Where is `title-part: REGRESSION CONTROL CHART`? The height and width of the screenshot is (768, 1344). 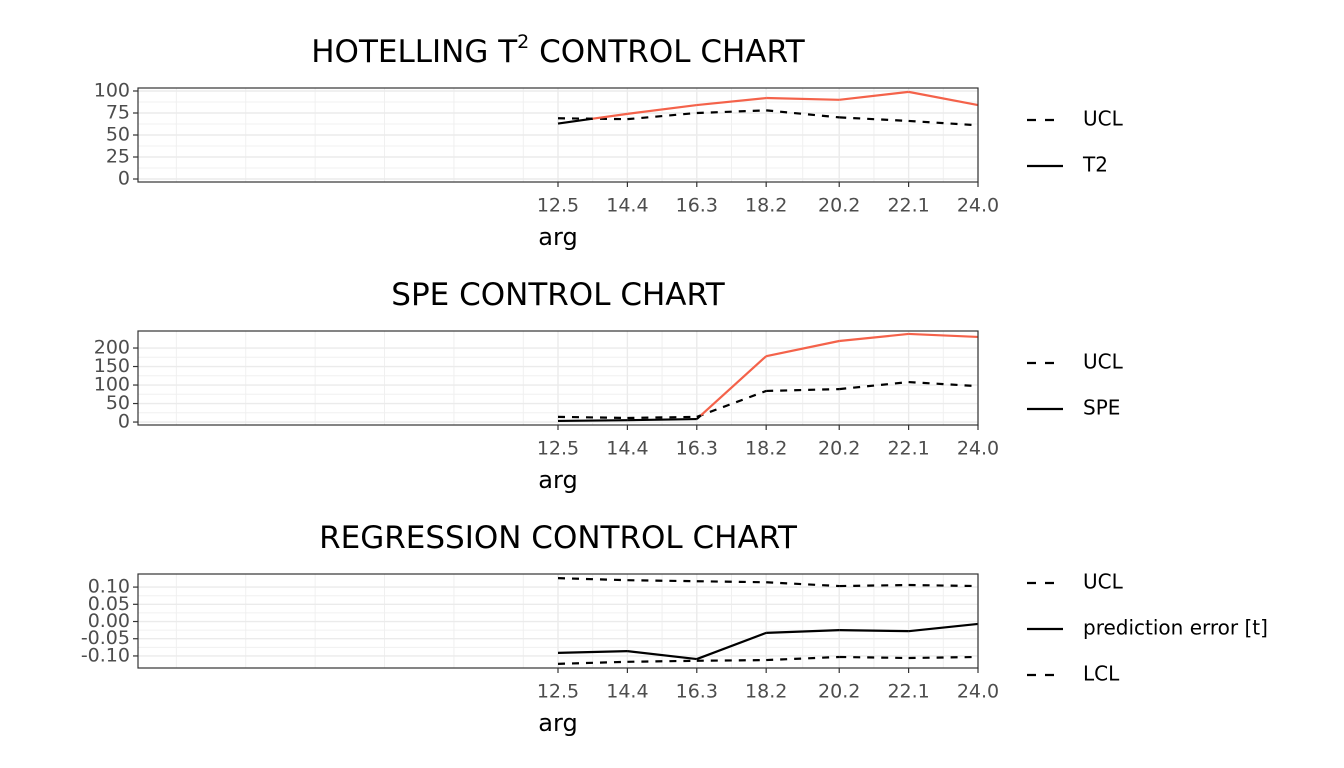
title-part: REGRESSION CONTROL CHART is located at coordinates (558, 538).